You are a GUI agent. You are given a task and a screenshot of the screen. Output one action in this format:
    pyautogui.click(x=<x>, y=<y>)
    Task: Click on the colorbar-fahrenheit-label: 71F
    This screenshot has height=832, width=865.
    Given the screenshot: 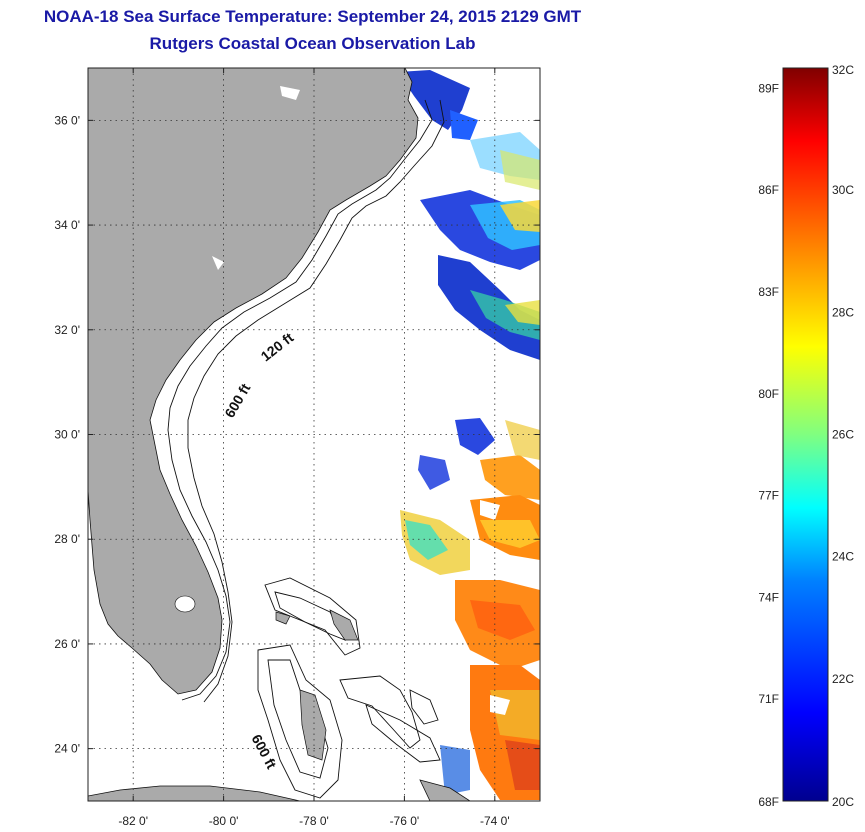 What is the action you would take?
    pyautogui.click(x=768, y=699)
    